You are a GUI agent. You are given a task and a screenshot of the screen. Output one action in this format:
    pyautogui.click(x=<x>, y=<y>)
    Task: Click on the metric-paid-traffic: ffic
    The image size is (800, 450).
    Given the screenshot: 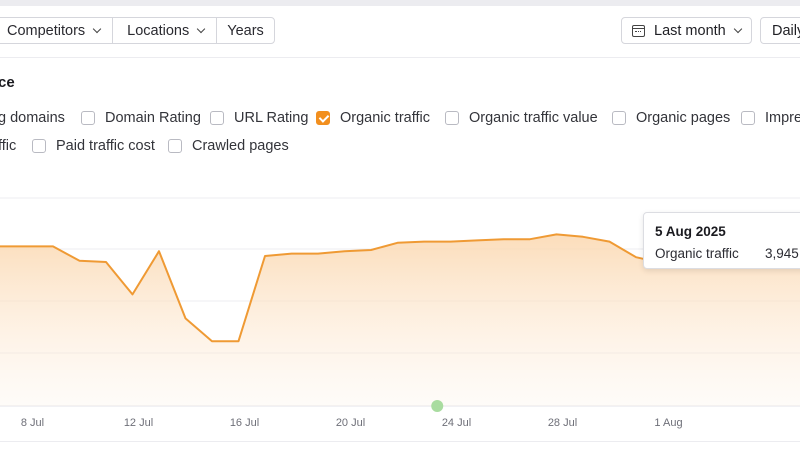 What is the action you would take?
    pyautogui.click(x=8, y=146)
    